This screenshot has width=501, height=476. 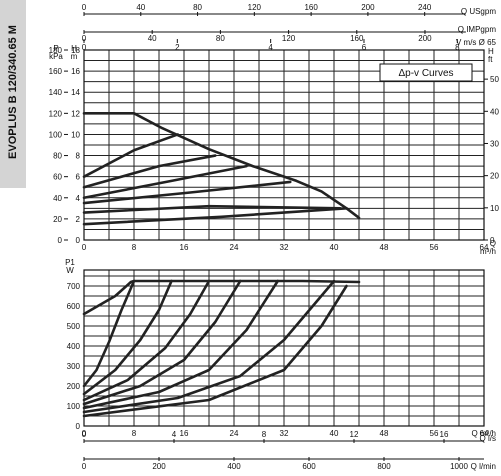 What do you see at coordinates (78, 156) in the screenshot?
I see `head-m-tick: 8` at bounding box center [78, 156].